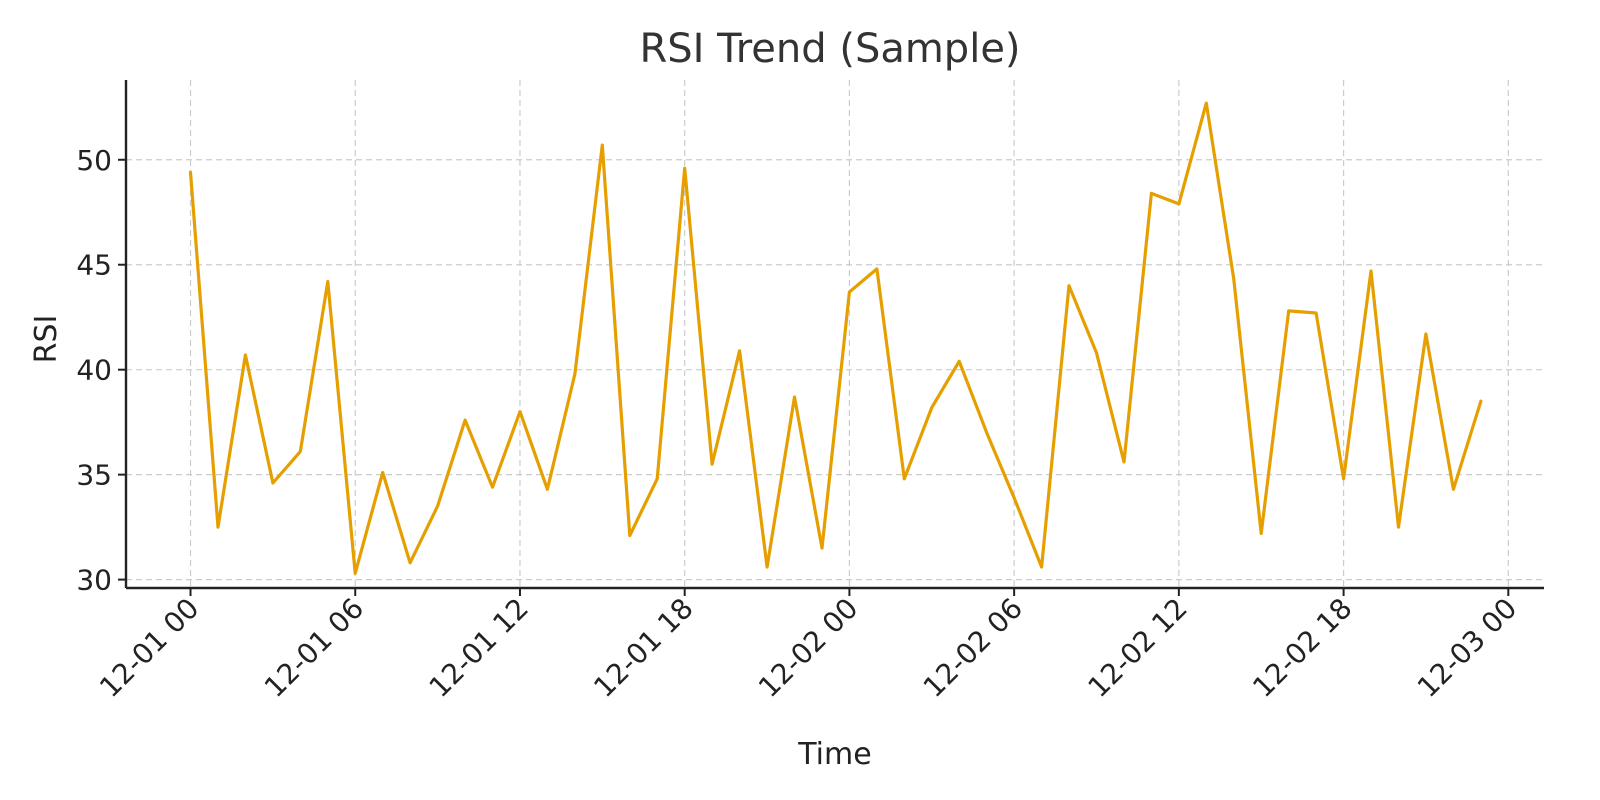 This screenshot has width=1600, height=800. Describe the element at coordinates (1467, 648) in the screenshot. I see `x-tick-label: 12-03 00` at that location.